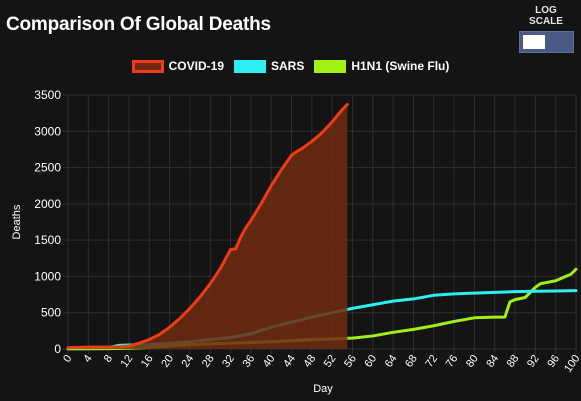  What do you see at coordinates (47, 204) in the screenshot?
I see `y-tick-label: 2000` at bounding box center [47, 204].